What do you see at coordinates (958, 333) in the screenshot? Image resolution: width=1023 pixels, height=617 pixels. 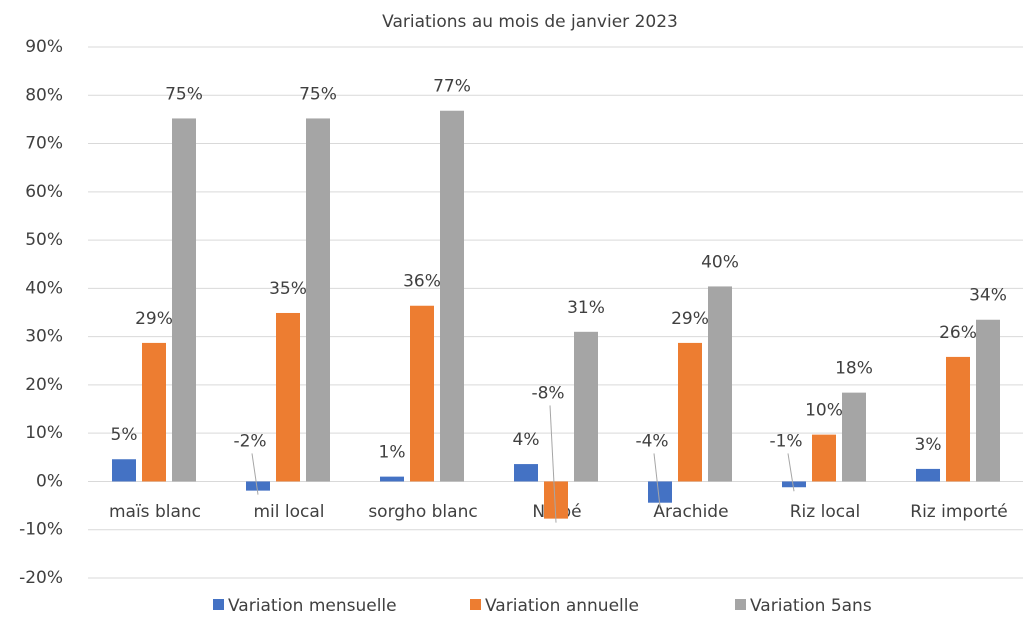 I see `data-label: 26%` at bounding box center [958, 333].